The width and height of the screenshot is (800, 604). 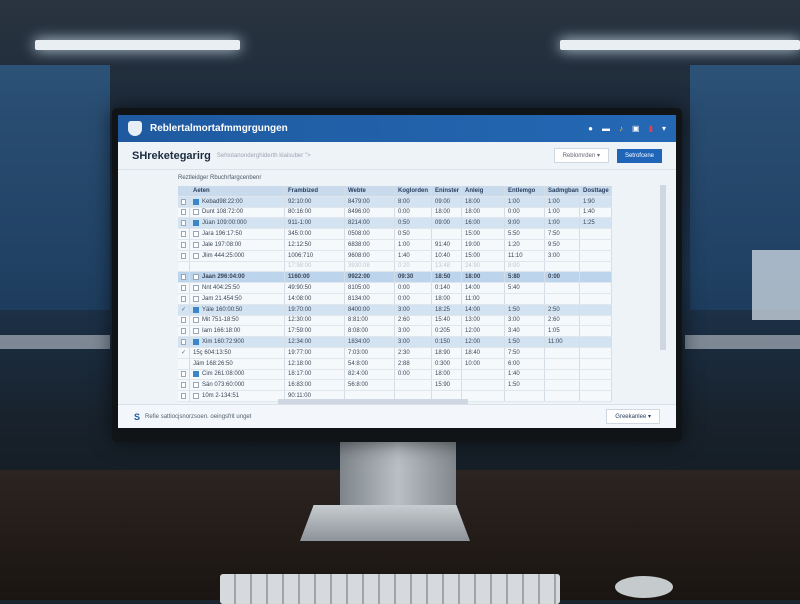 I want to click on shield-logo-icon, so click(x=135, y=128).